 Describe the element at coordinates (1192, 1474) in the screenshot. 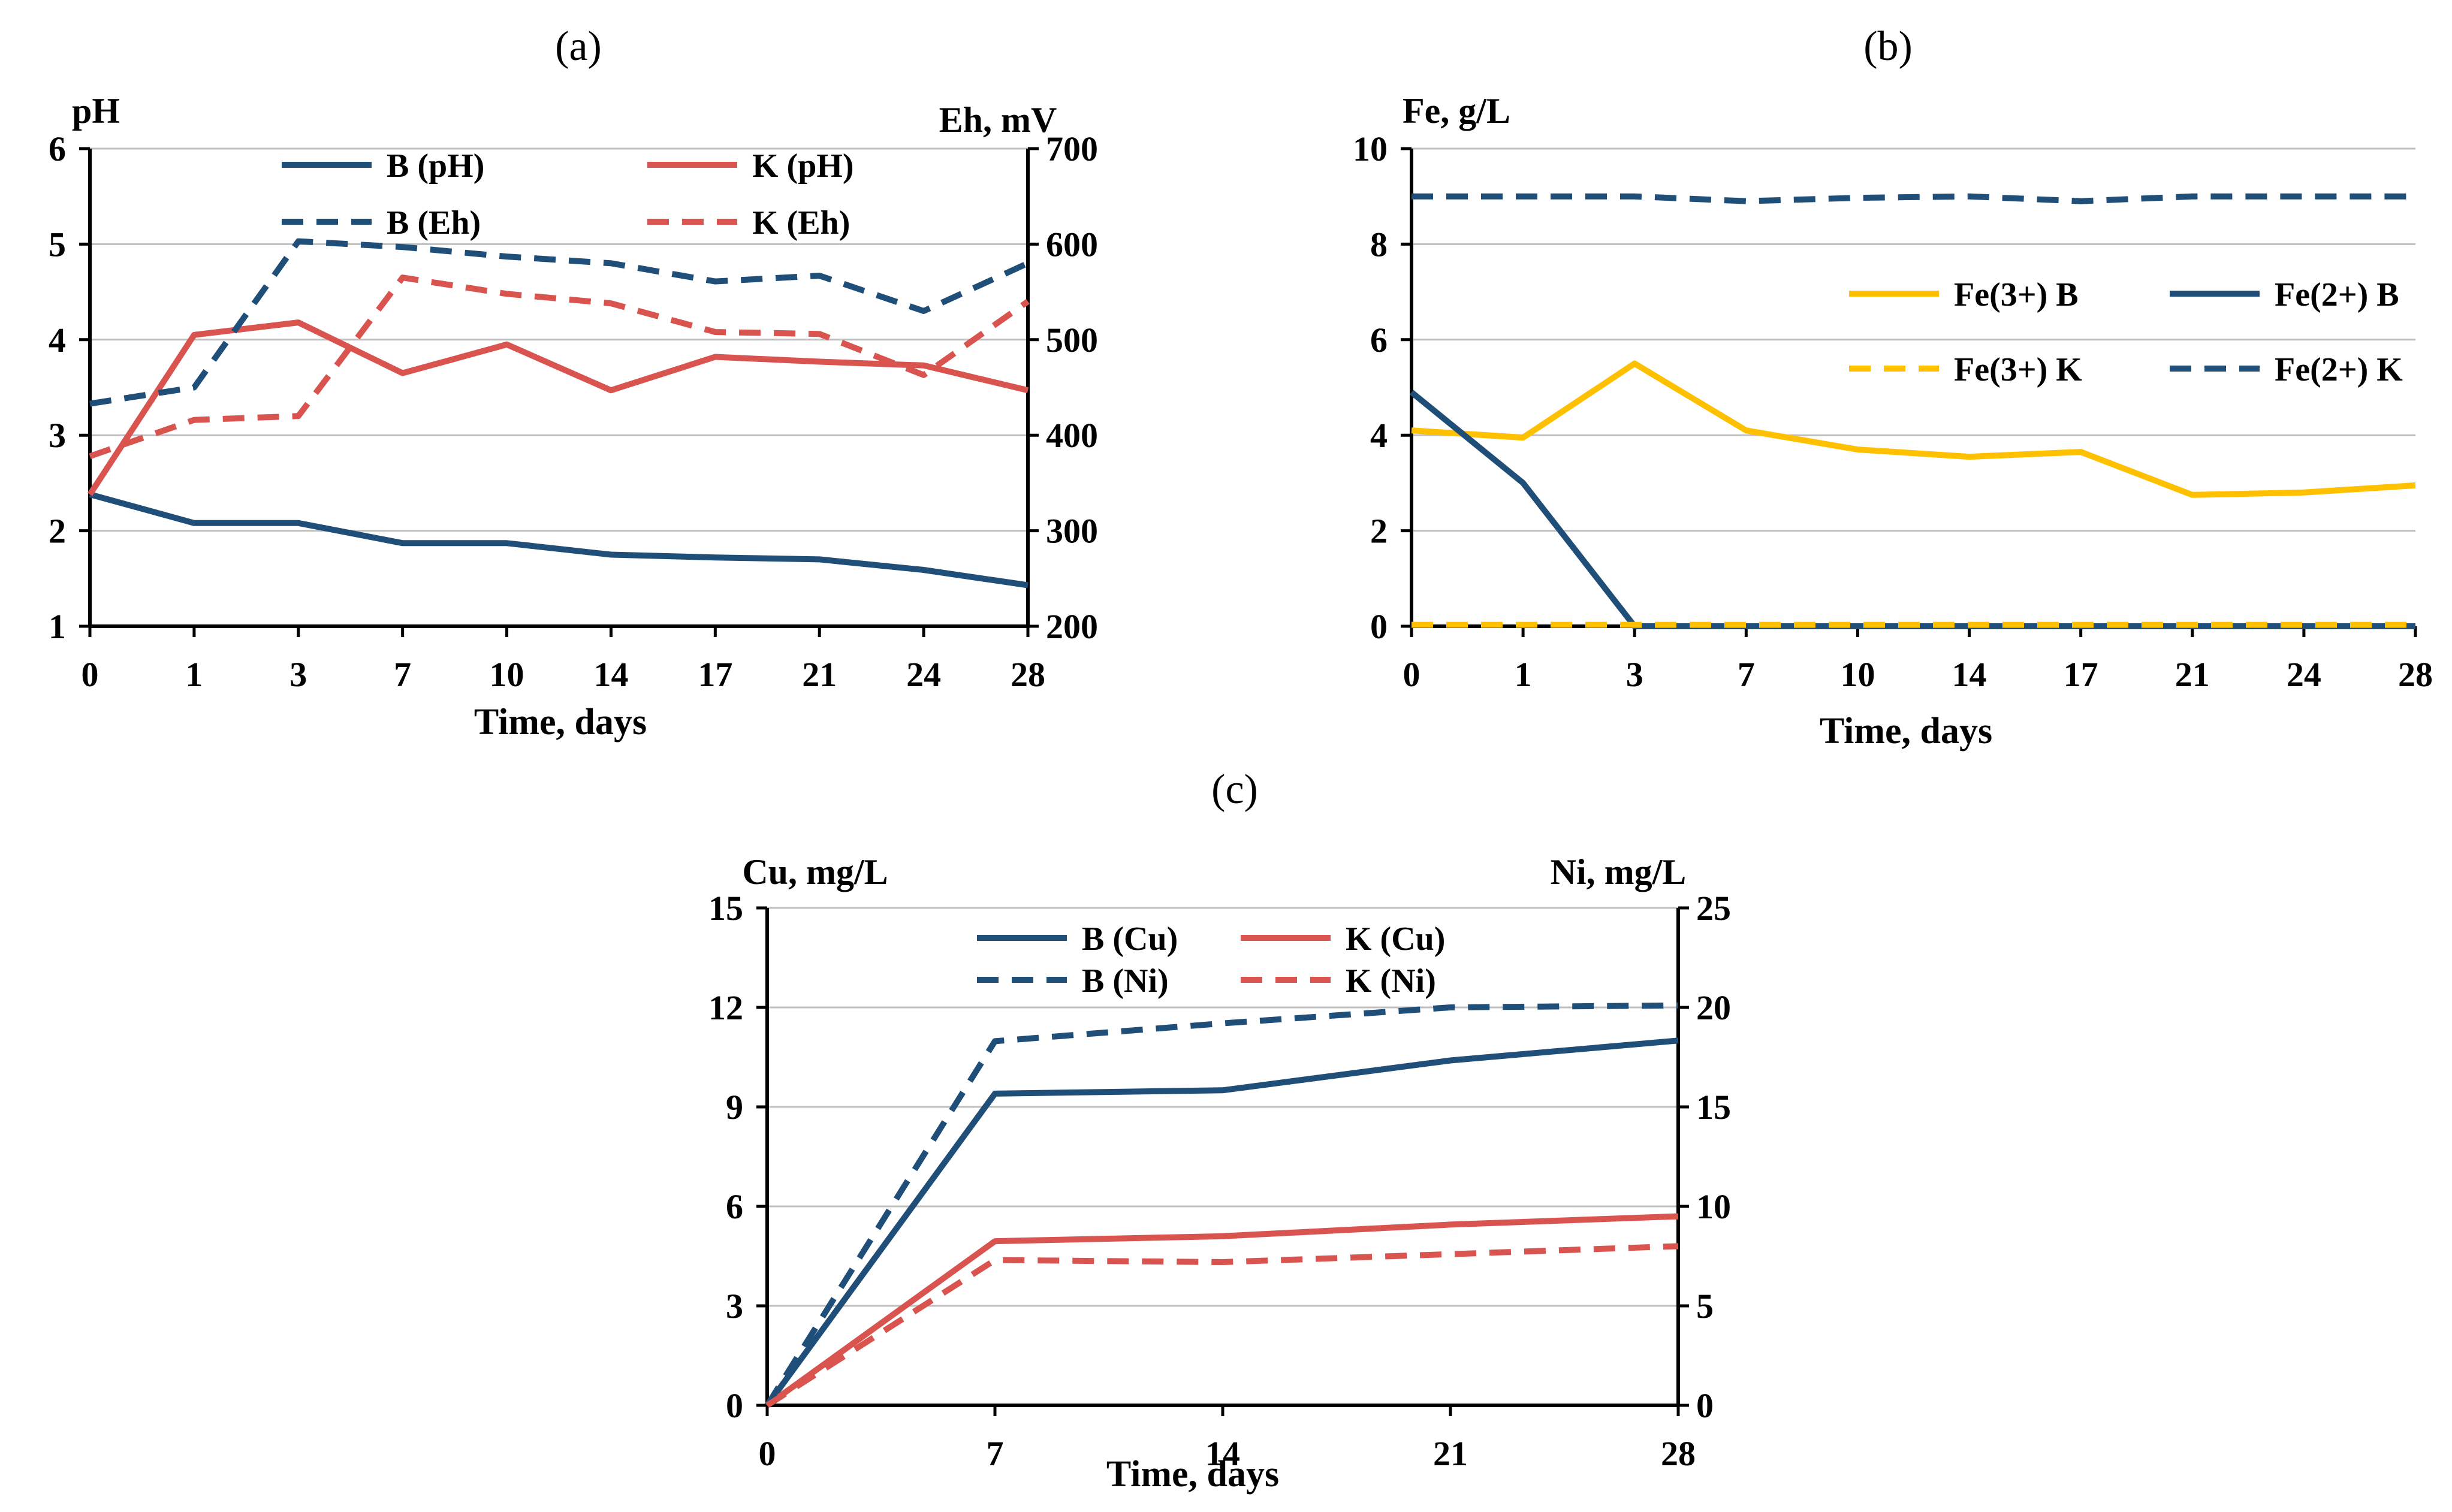

I see `x-axis-label-c: Time, days` at that location.